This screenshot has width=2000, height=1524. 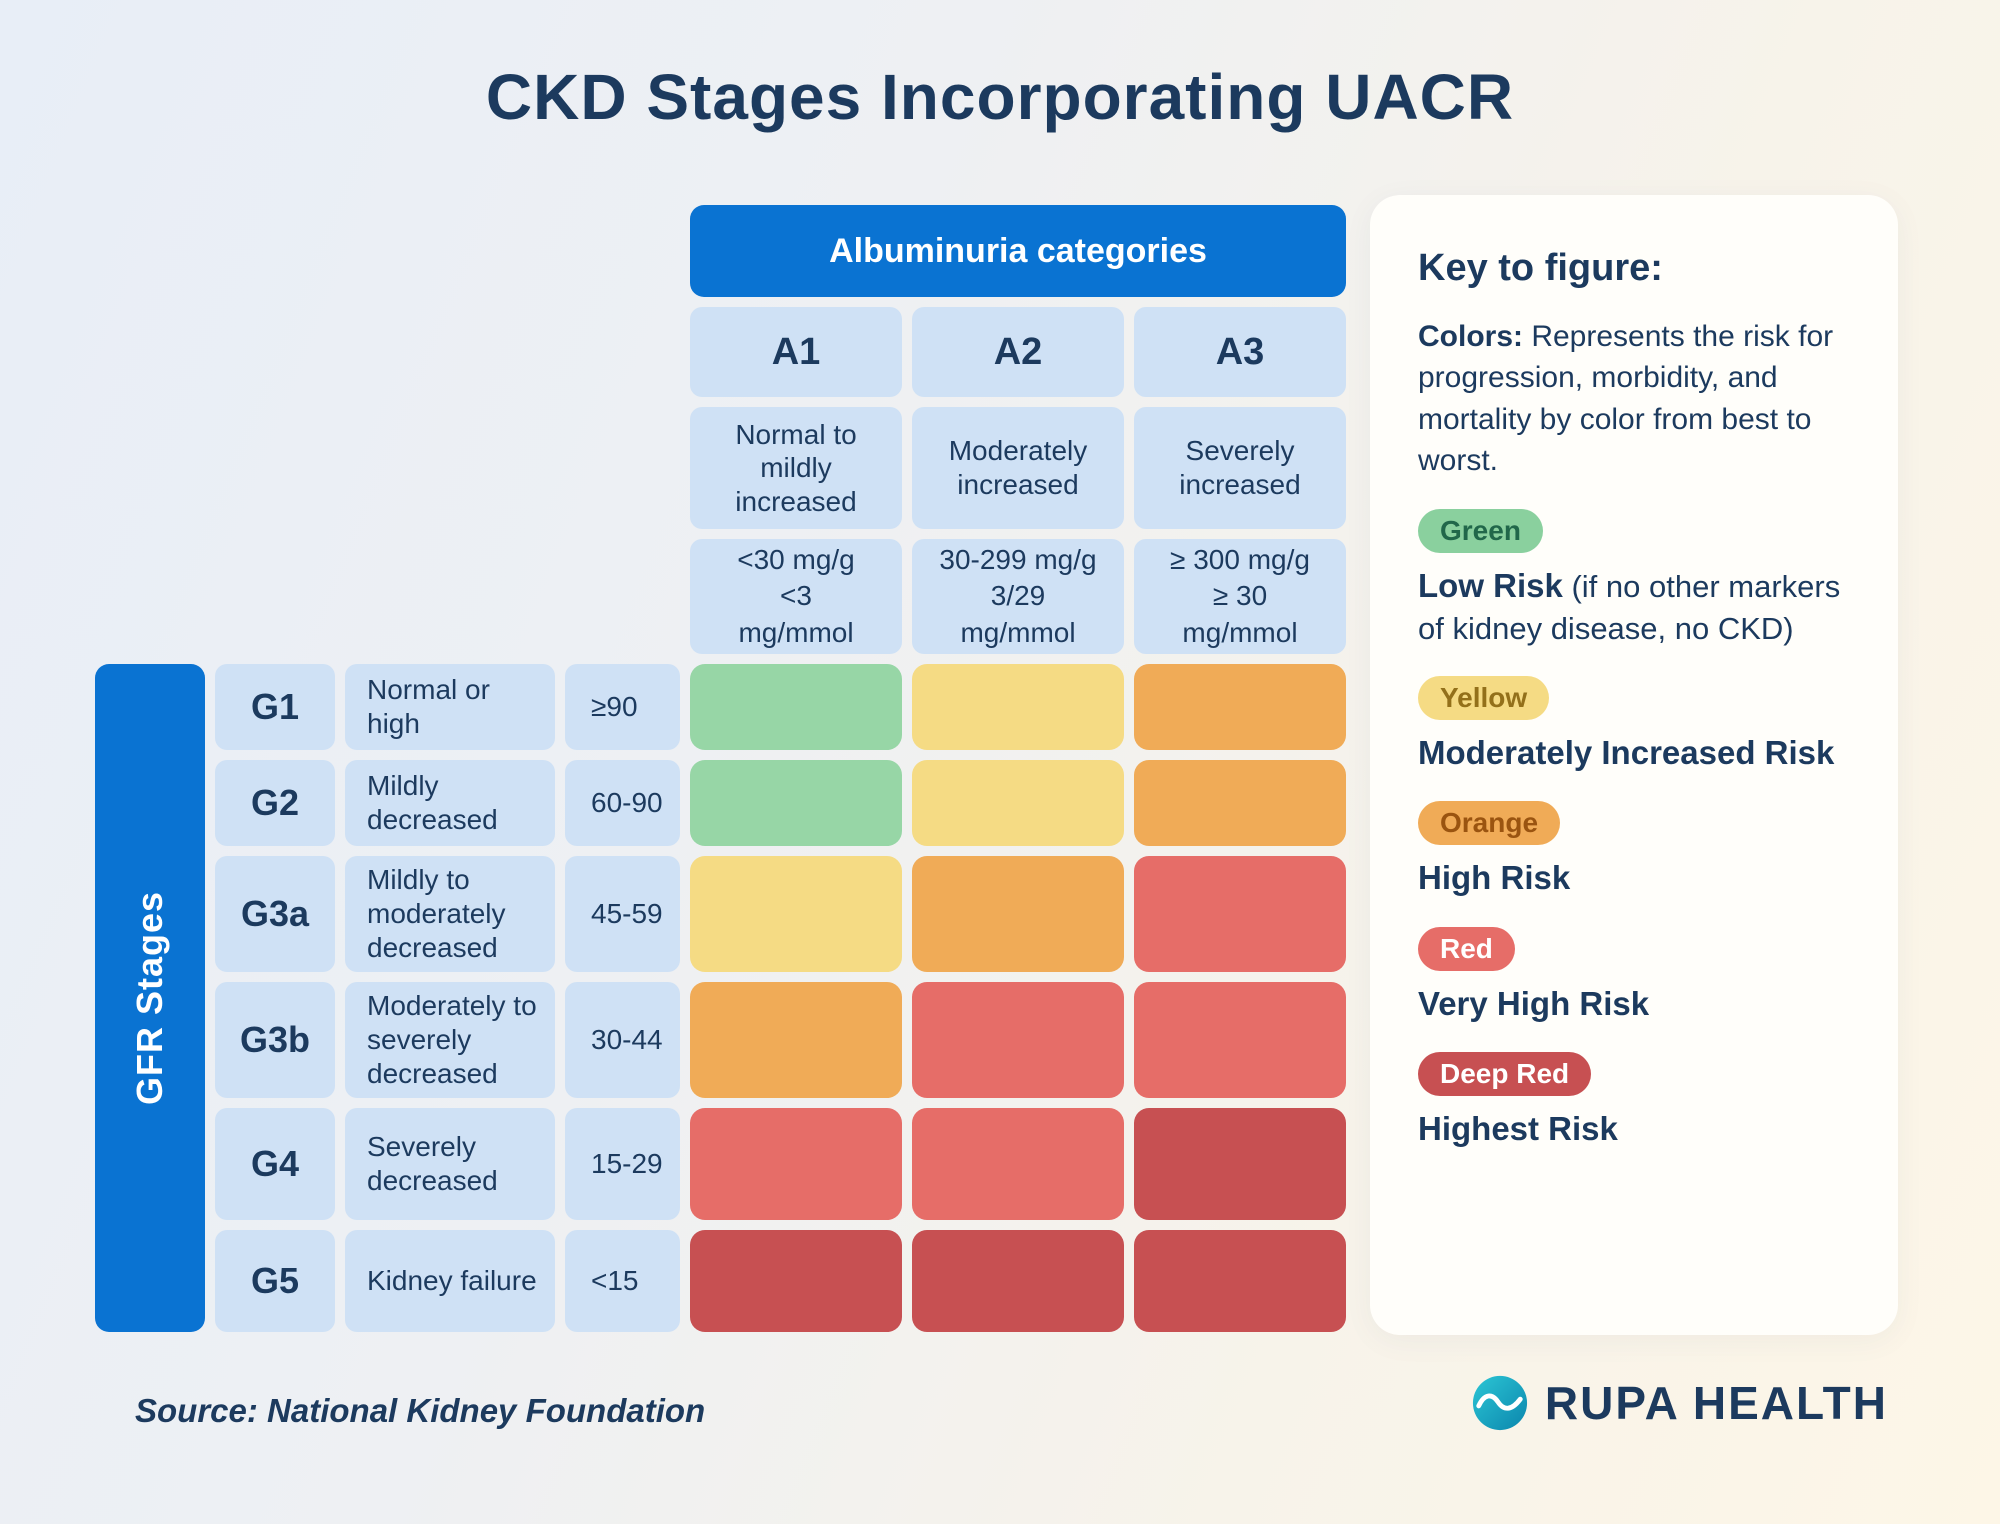 I want to click on gfr-stage-g5: G5, so click(x=275, y=1281).